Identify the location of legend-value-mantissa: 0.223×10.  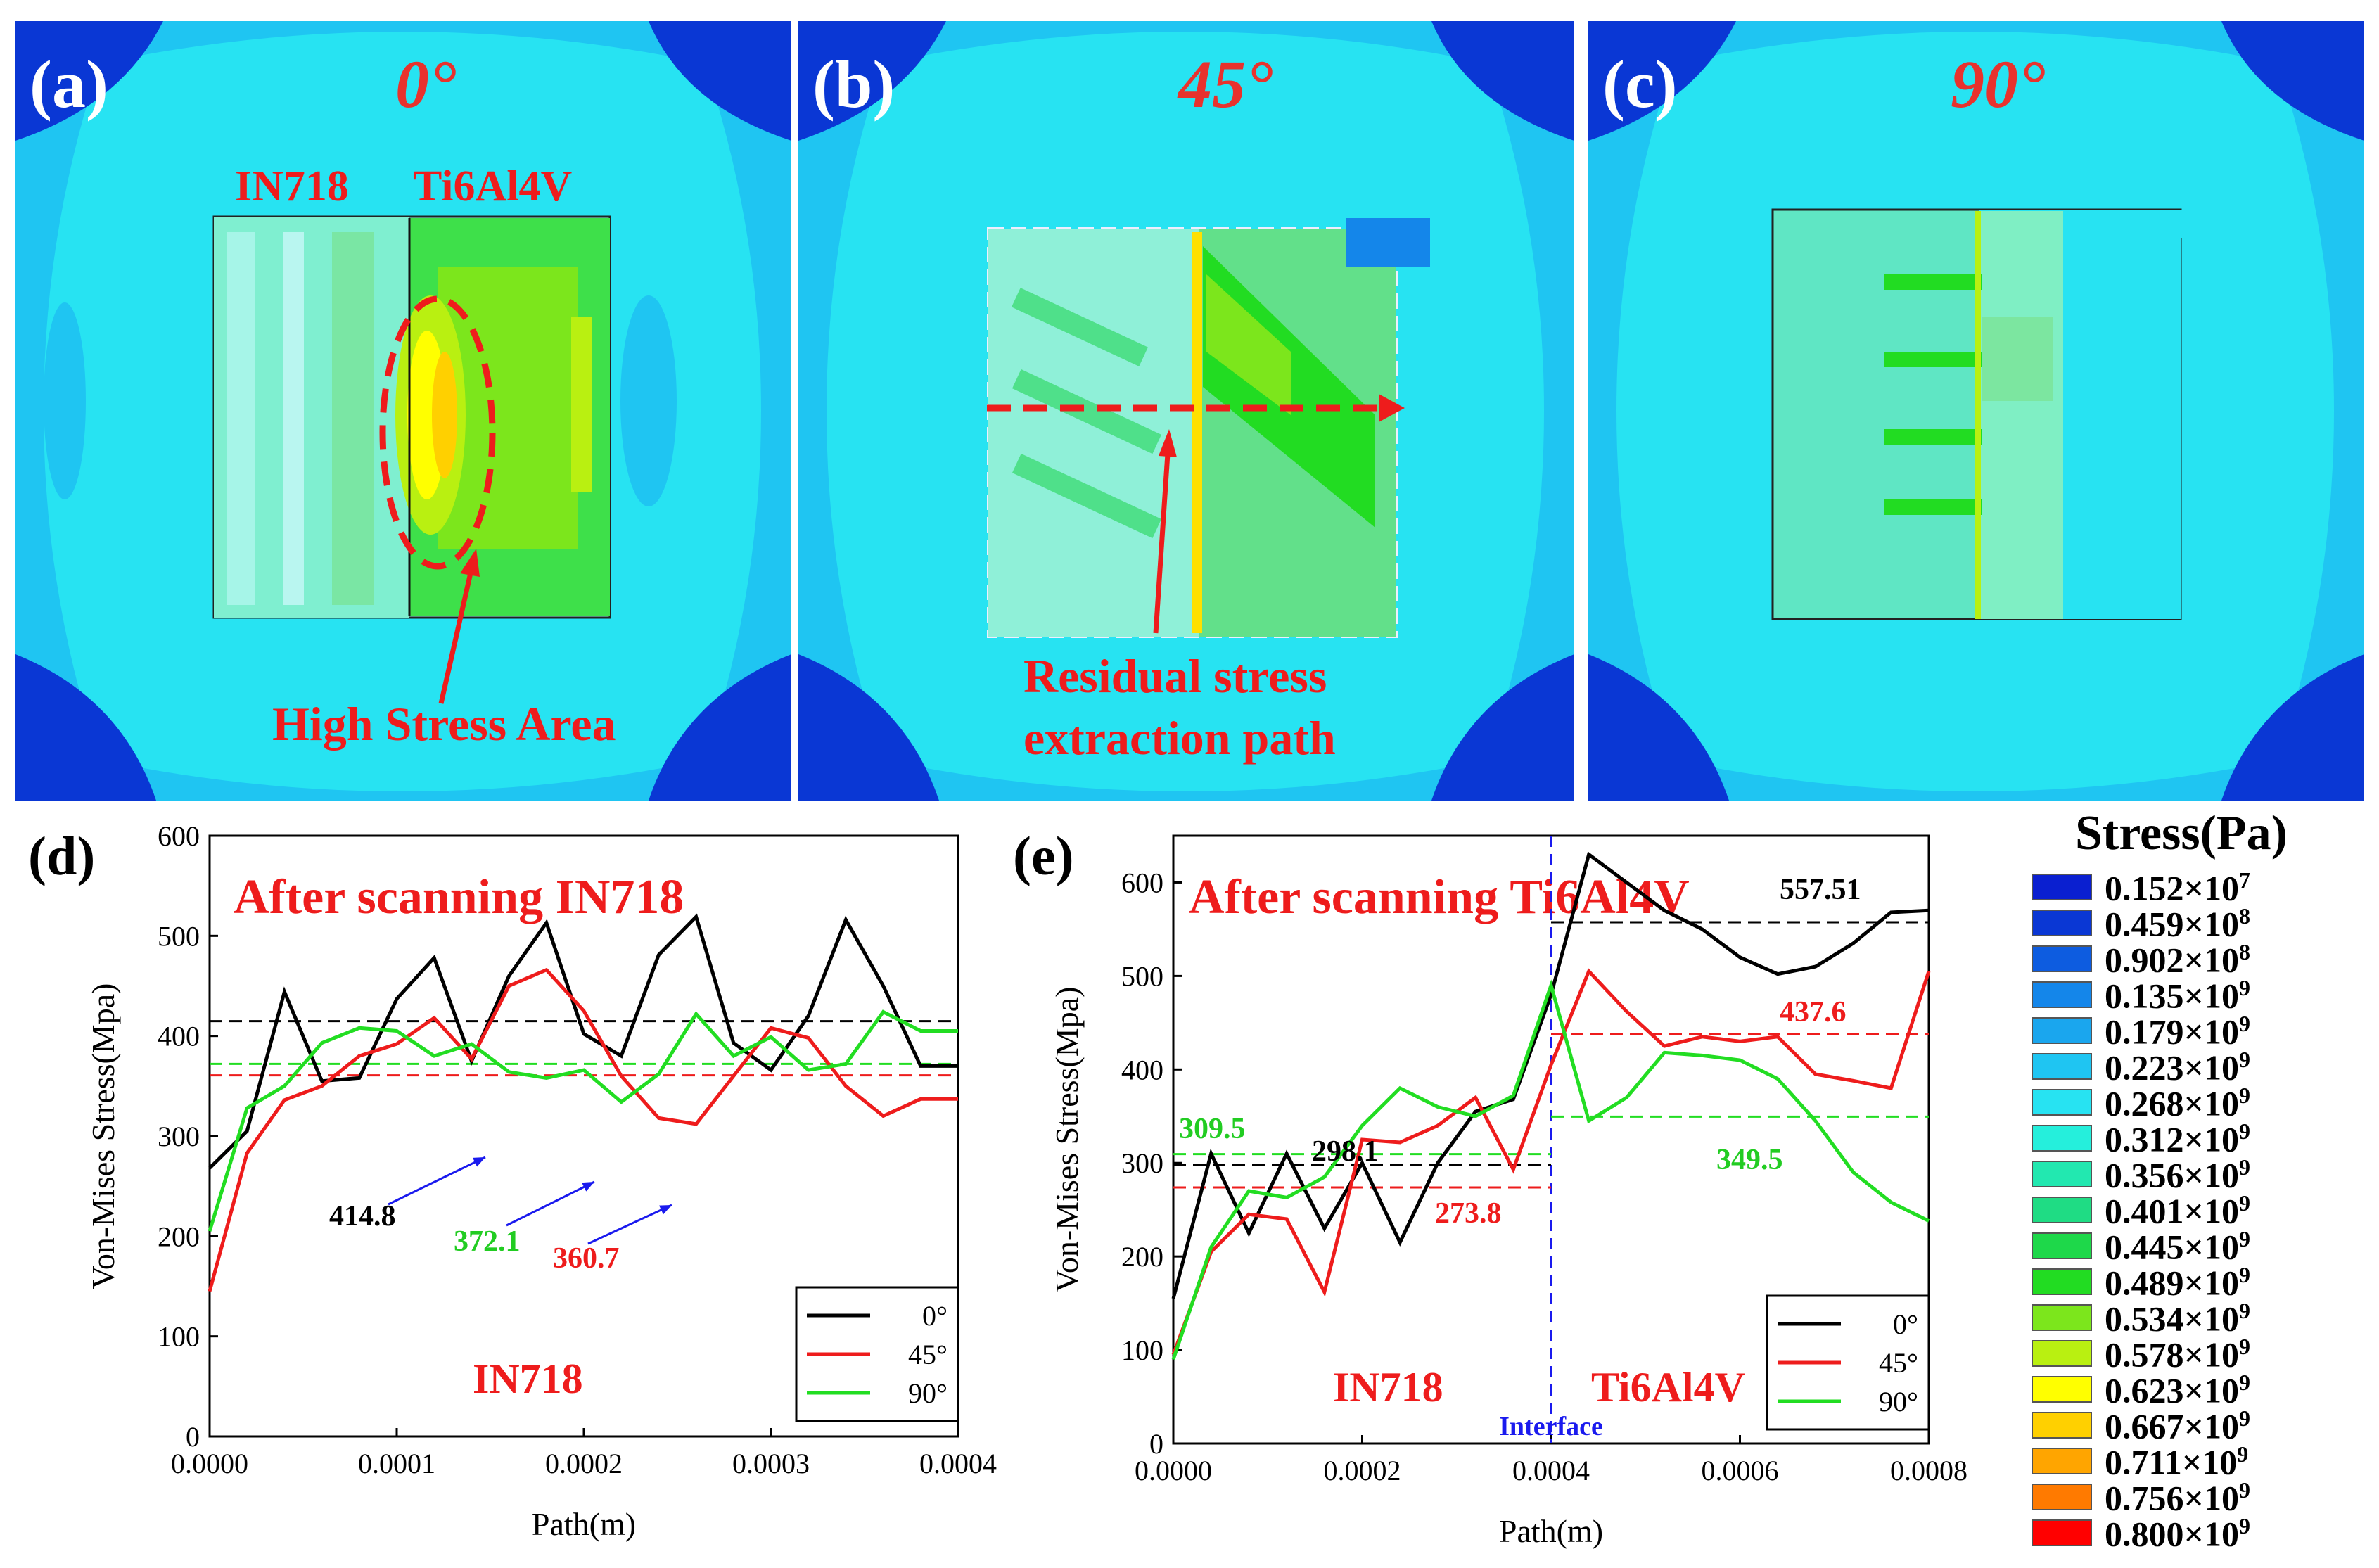
(2172, 1067).